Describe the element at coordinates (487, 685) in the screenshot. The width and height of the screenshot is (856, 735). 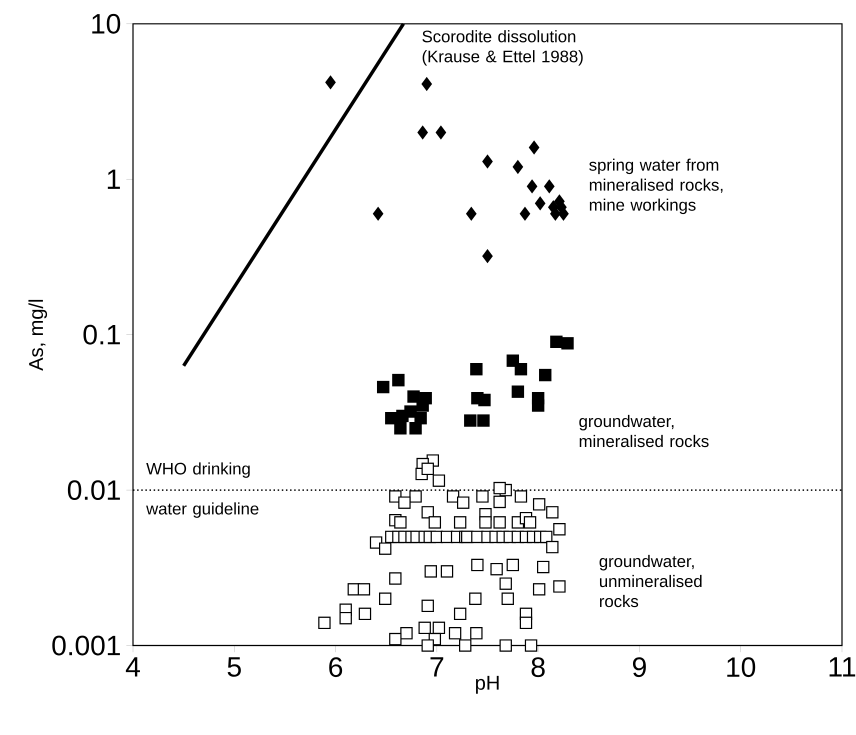
I see `x-axis-title: pH` at that location.